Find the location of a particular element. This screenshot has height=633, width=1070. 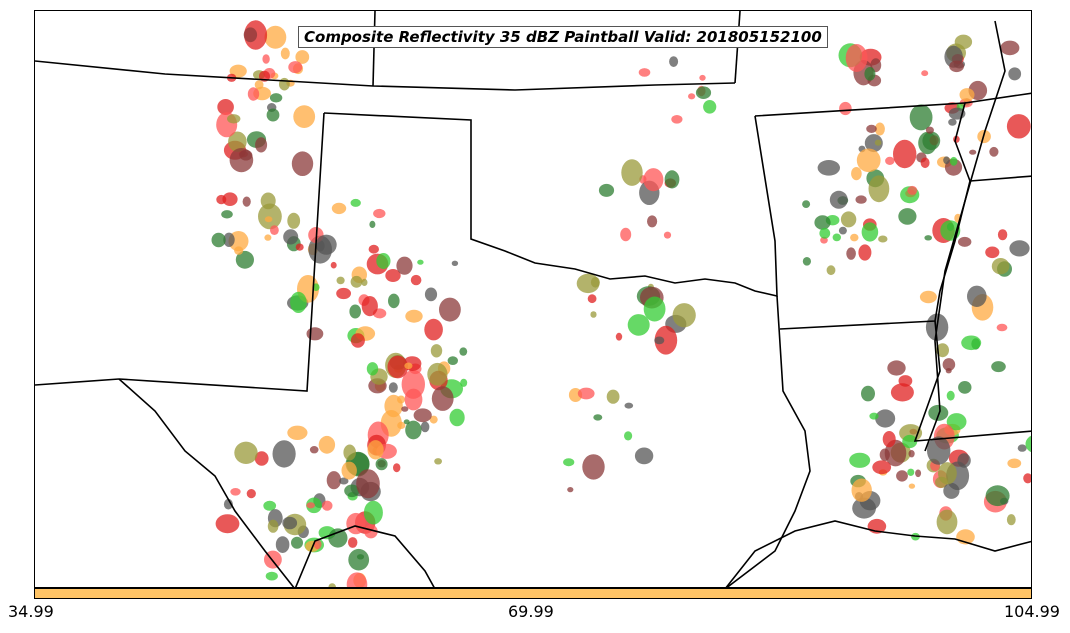

nm-tx-border is located at coordinates (221, 252).